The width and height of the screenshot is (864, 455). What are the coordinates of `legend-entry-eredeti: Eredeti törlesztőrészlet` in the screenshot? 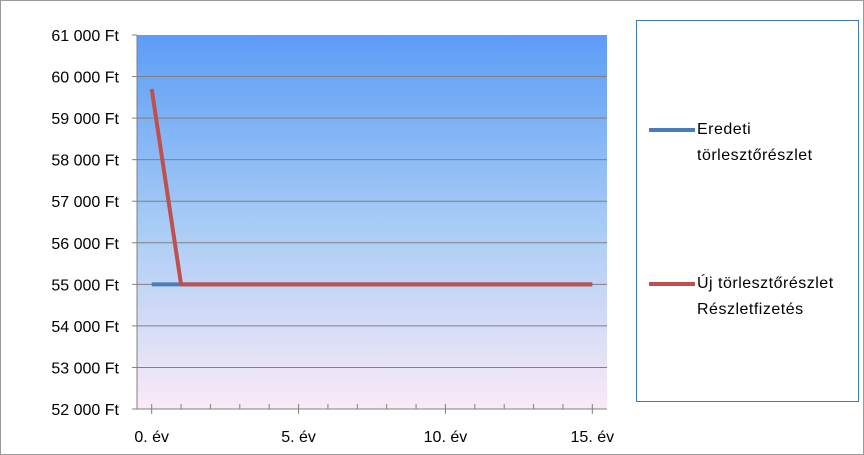 It's located at (753, 143).